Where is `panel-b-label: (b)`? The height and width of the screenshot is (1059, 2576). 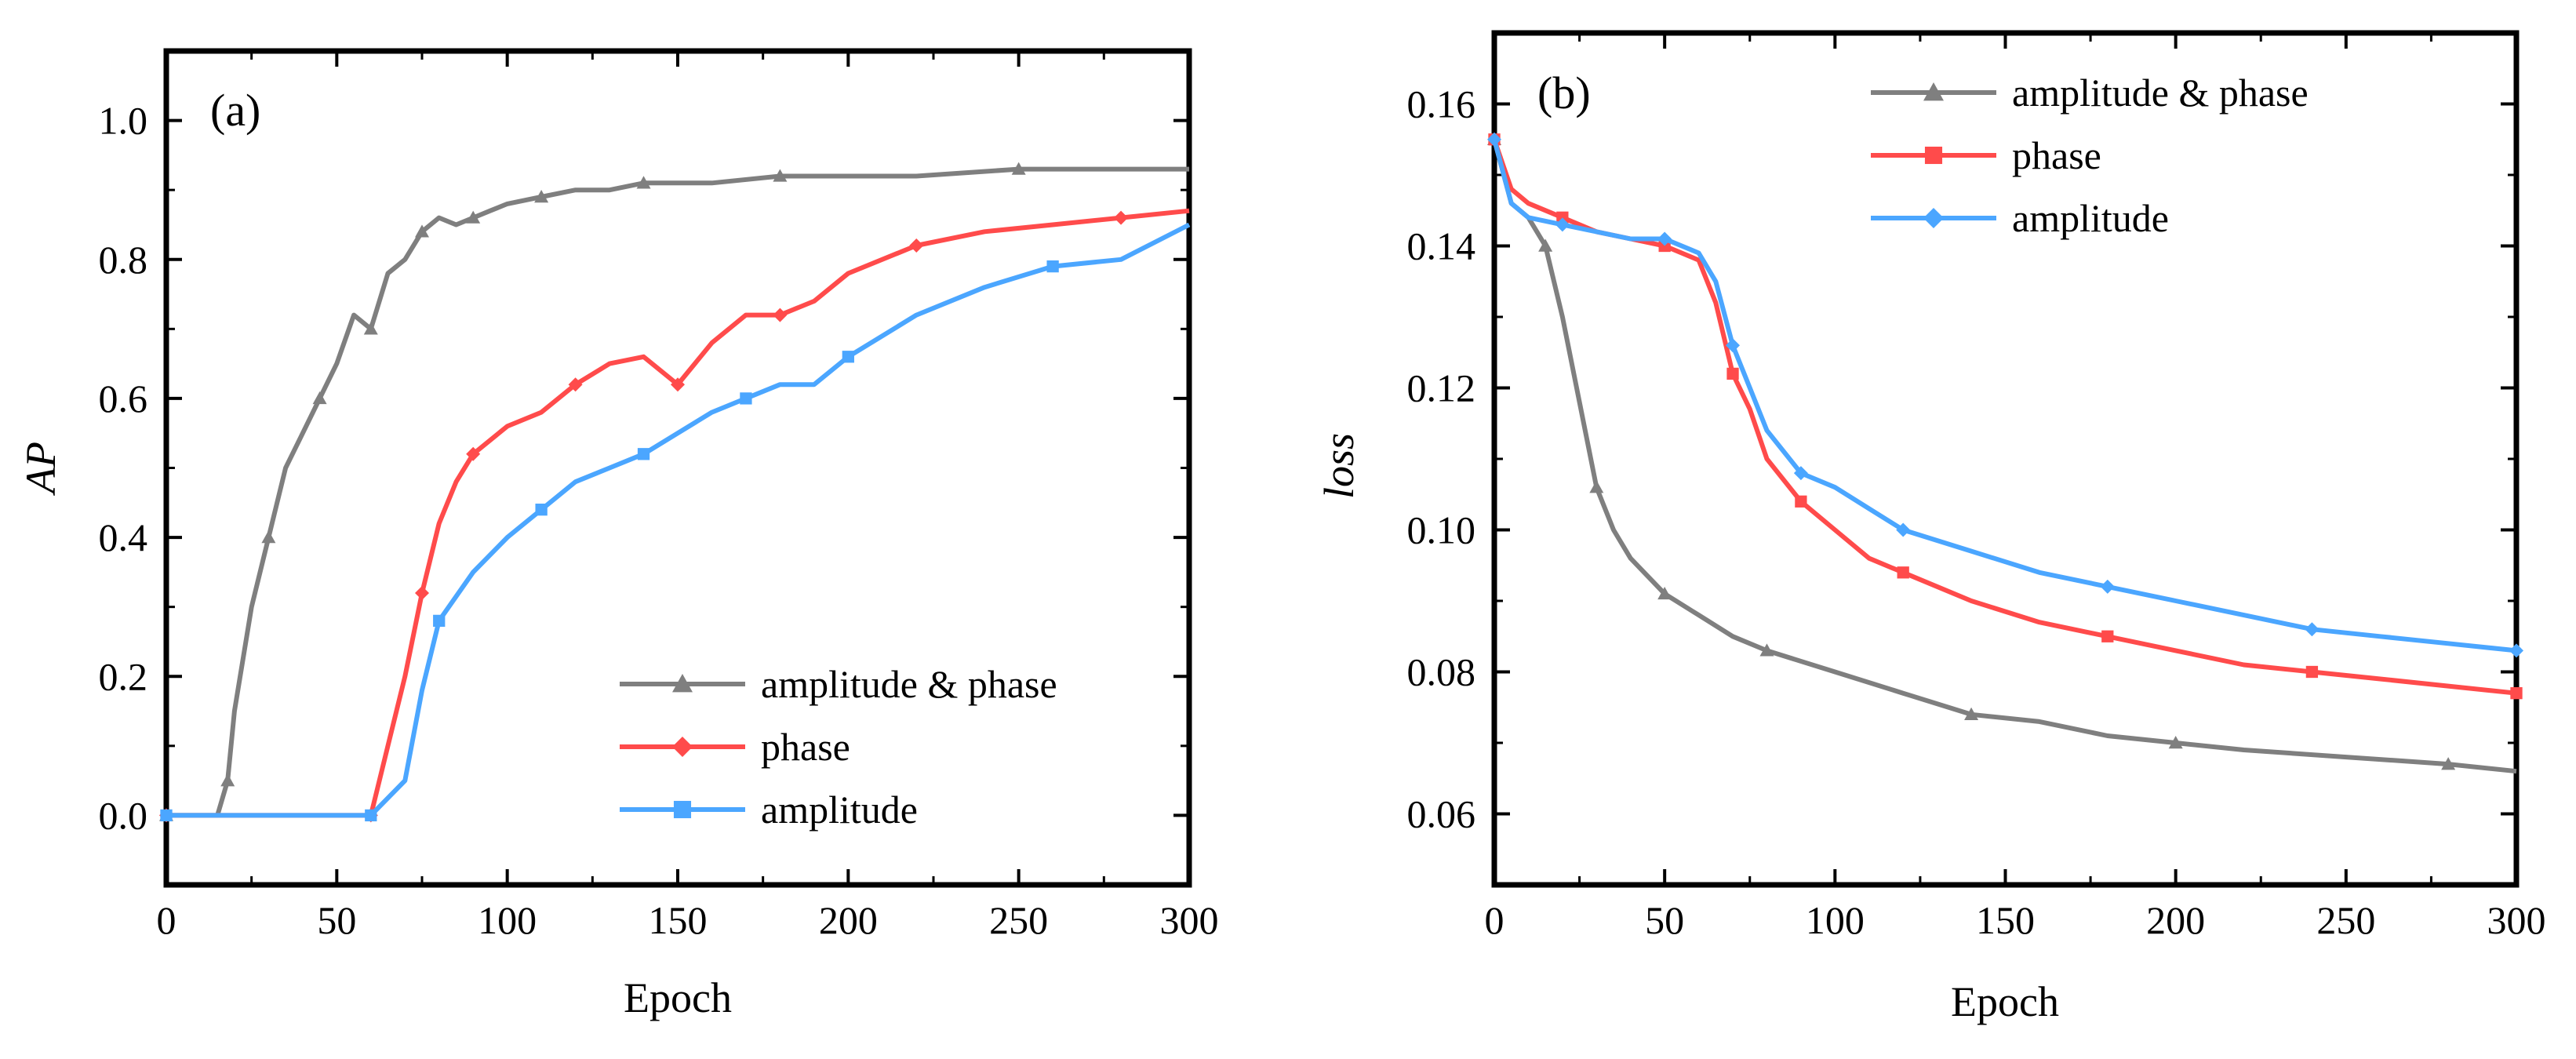 panel-b-label: (b) is located at coordinates (1564, 93).